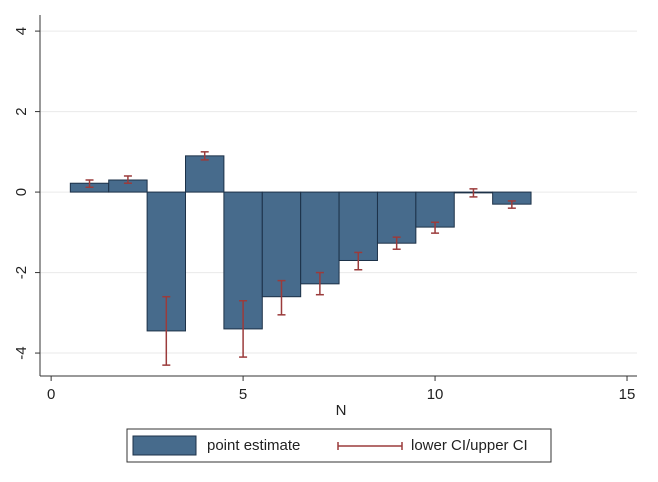  What do you see at coordinates (627, 394) in the screenshot?
I see `x-tick-label: 15` at bounding box center [627, 394].